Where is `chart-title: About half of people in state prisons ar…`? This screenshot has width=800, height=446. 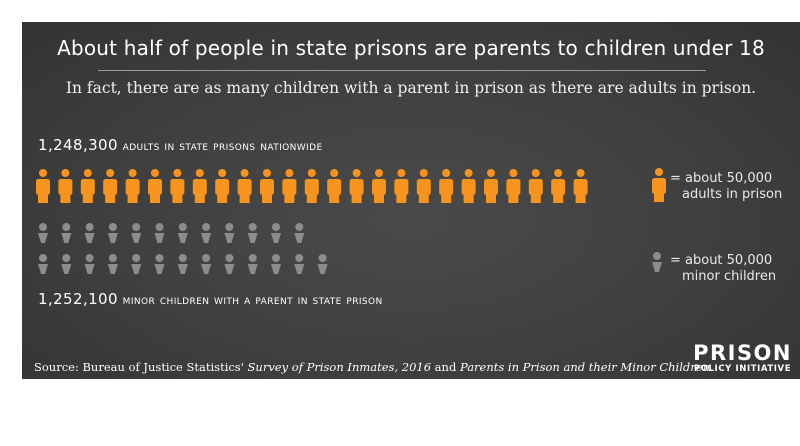 chart-title: About half of people in state prisons ar… is located at coordinates (411, 48).